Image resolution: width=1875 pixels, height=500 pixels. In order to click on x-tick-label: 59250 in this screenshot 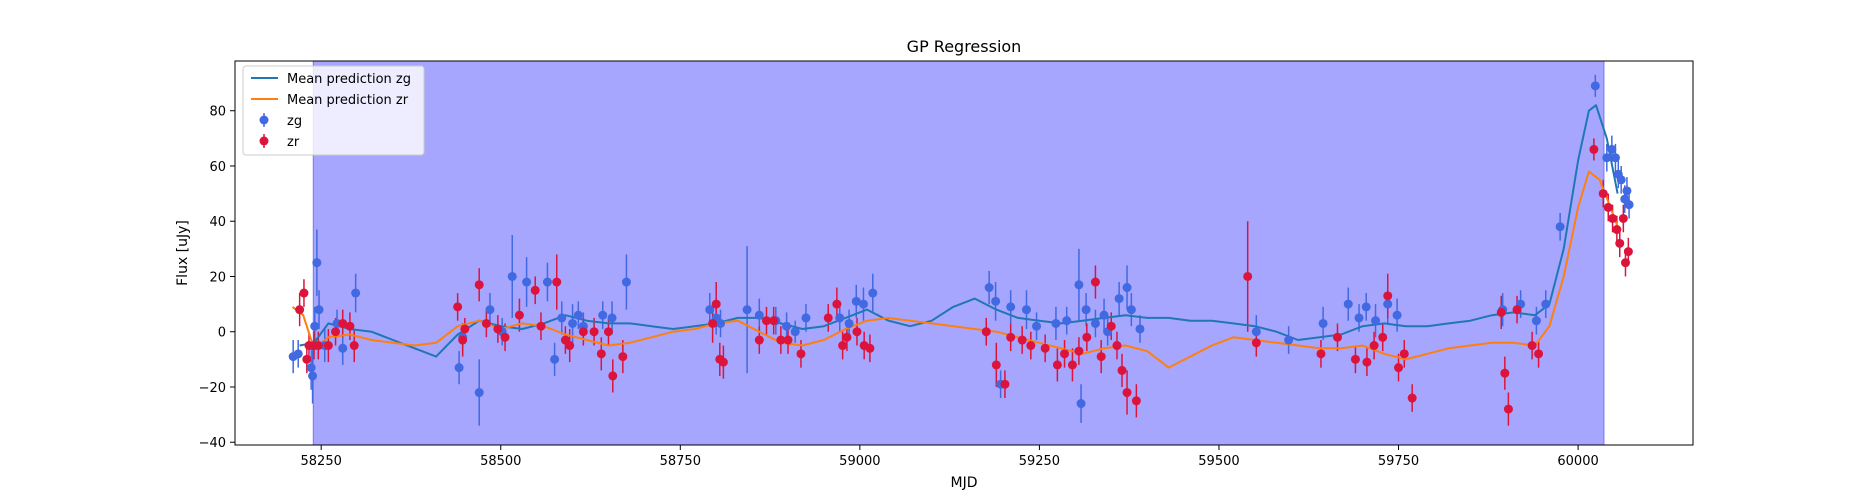, I will do `click(1039, 461)`.